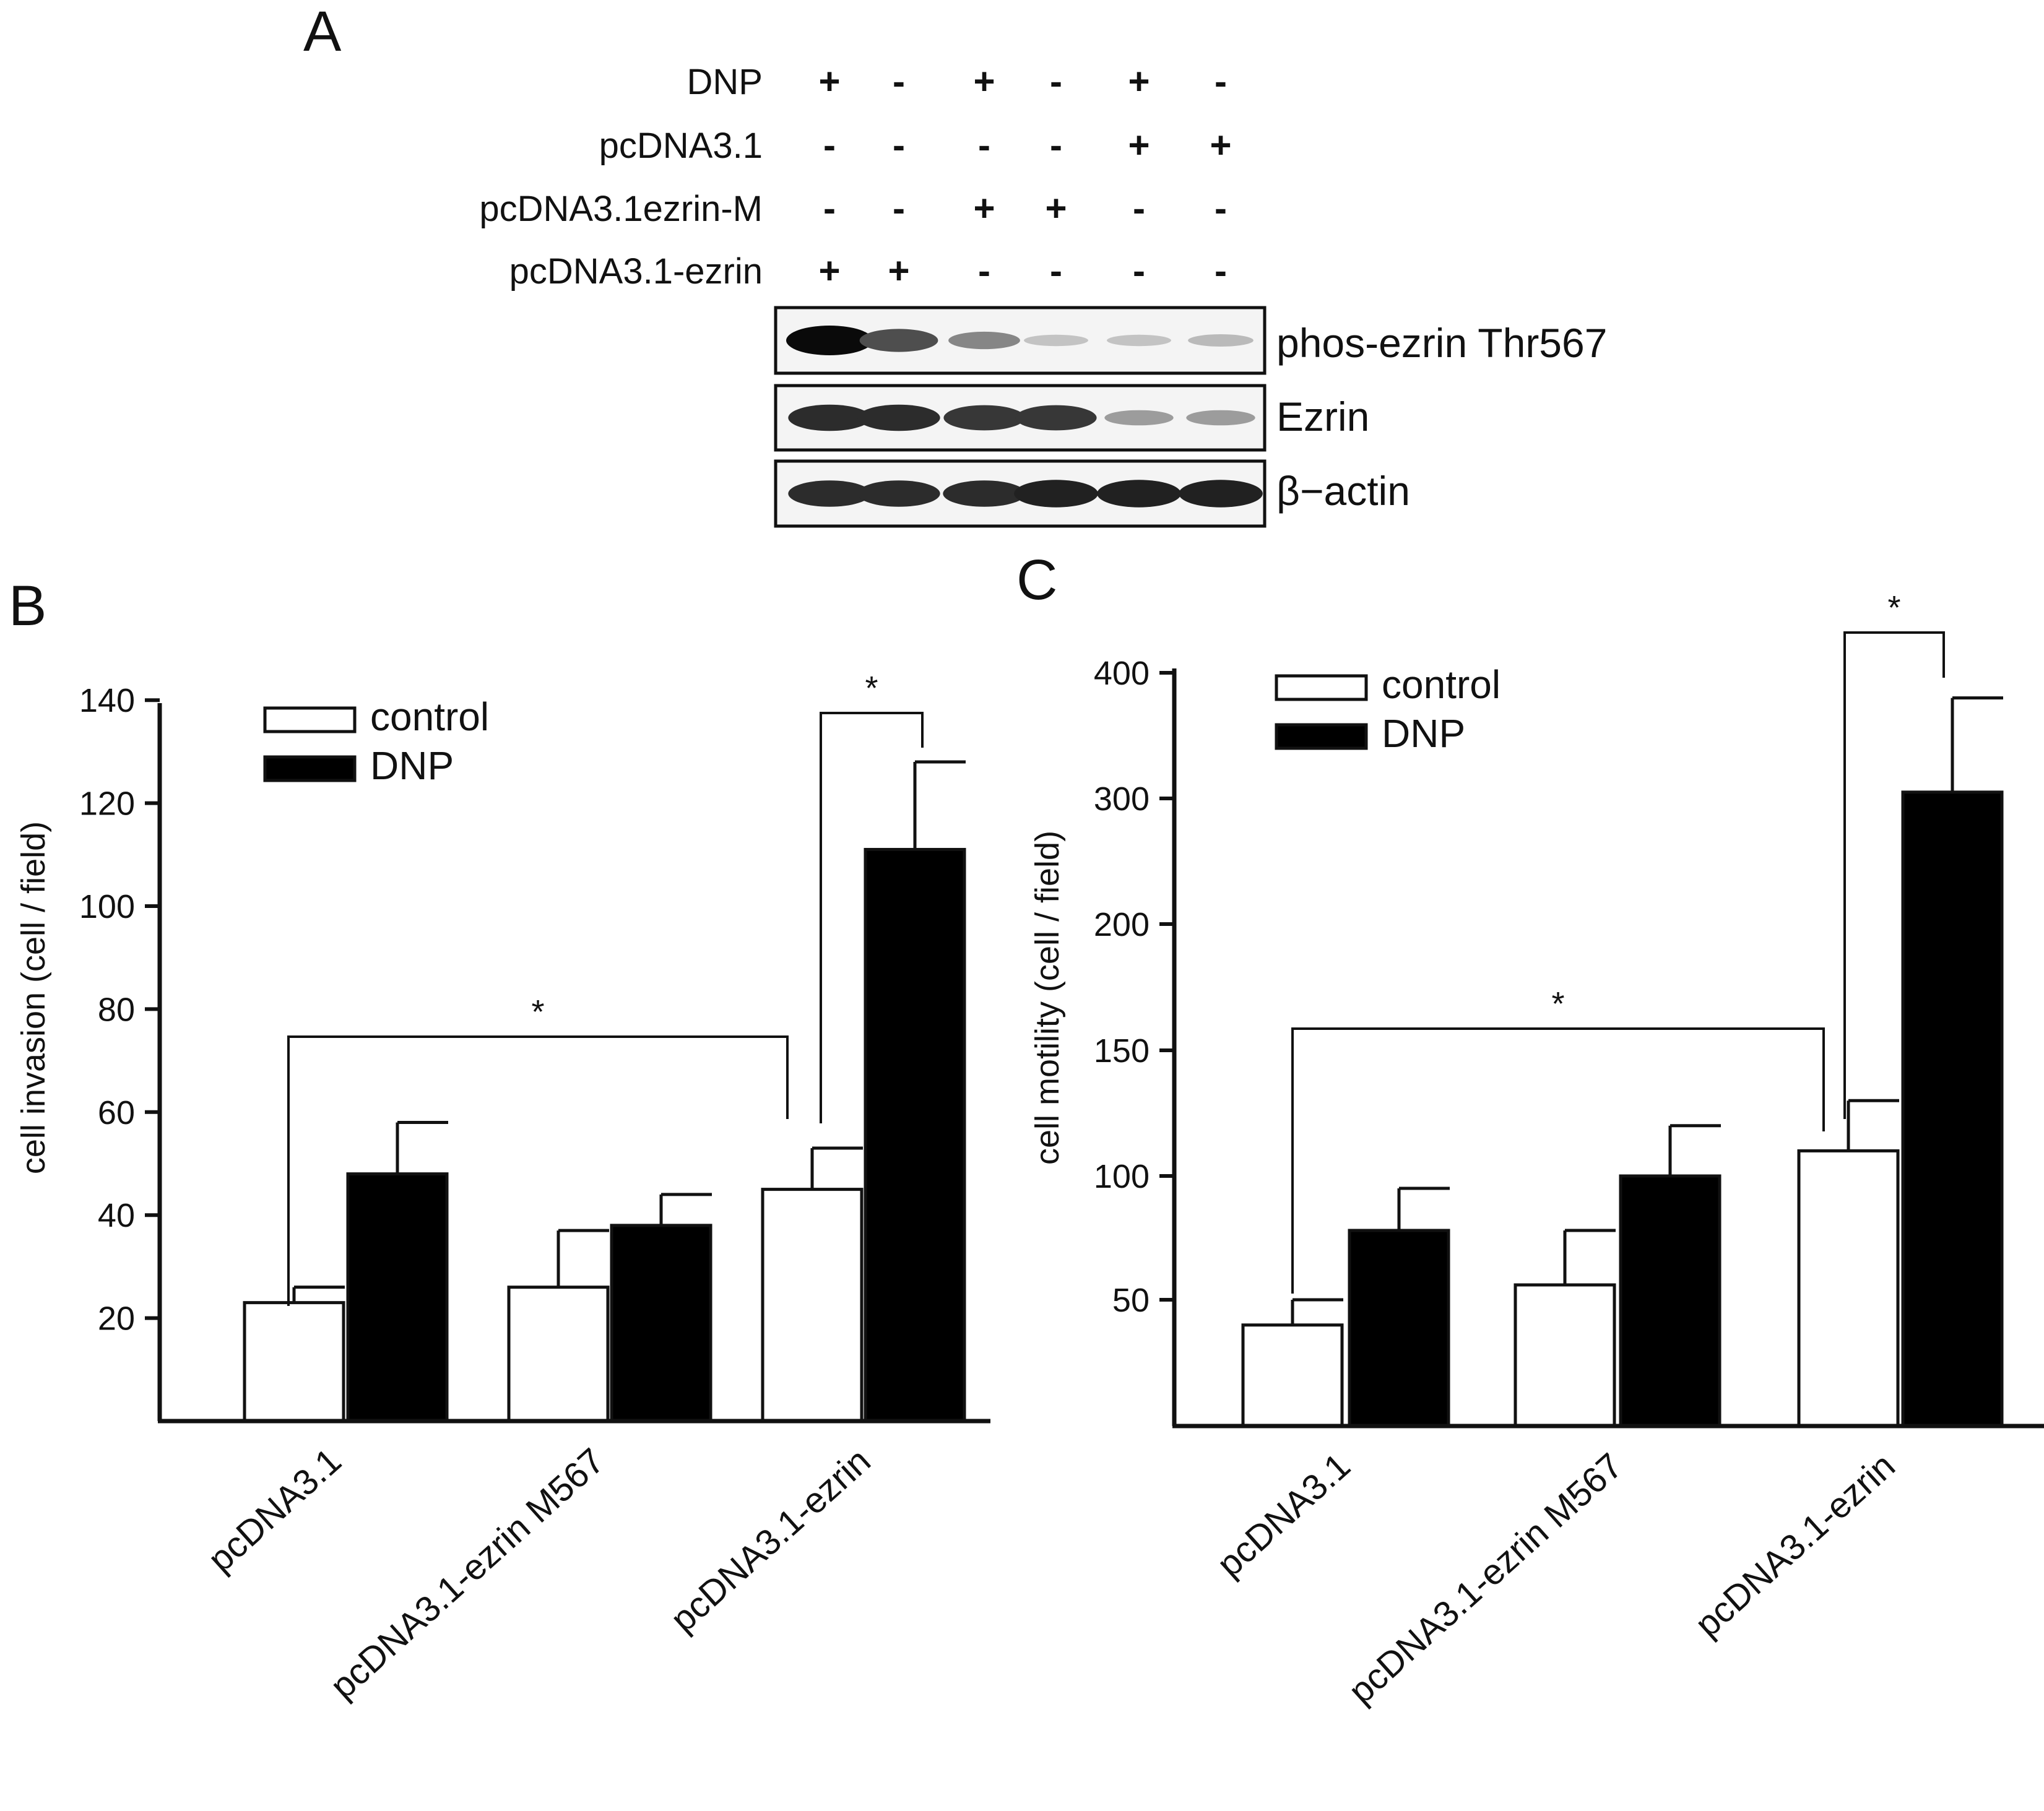 This screenshot has height=1811, width=2044. What do you see at coordinates (116, 1009) in the screenshot?
I see `y-tick-label: 80` at bounding box center [116, 1009].